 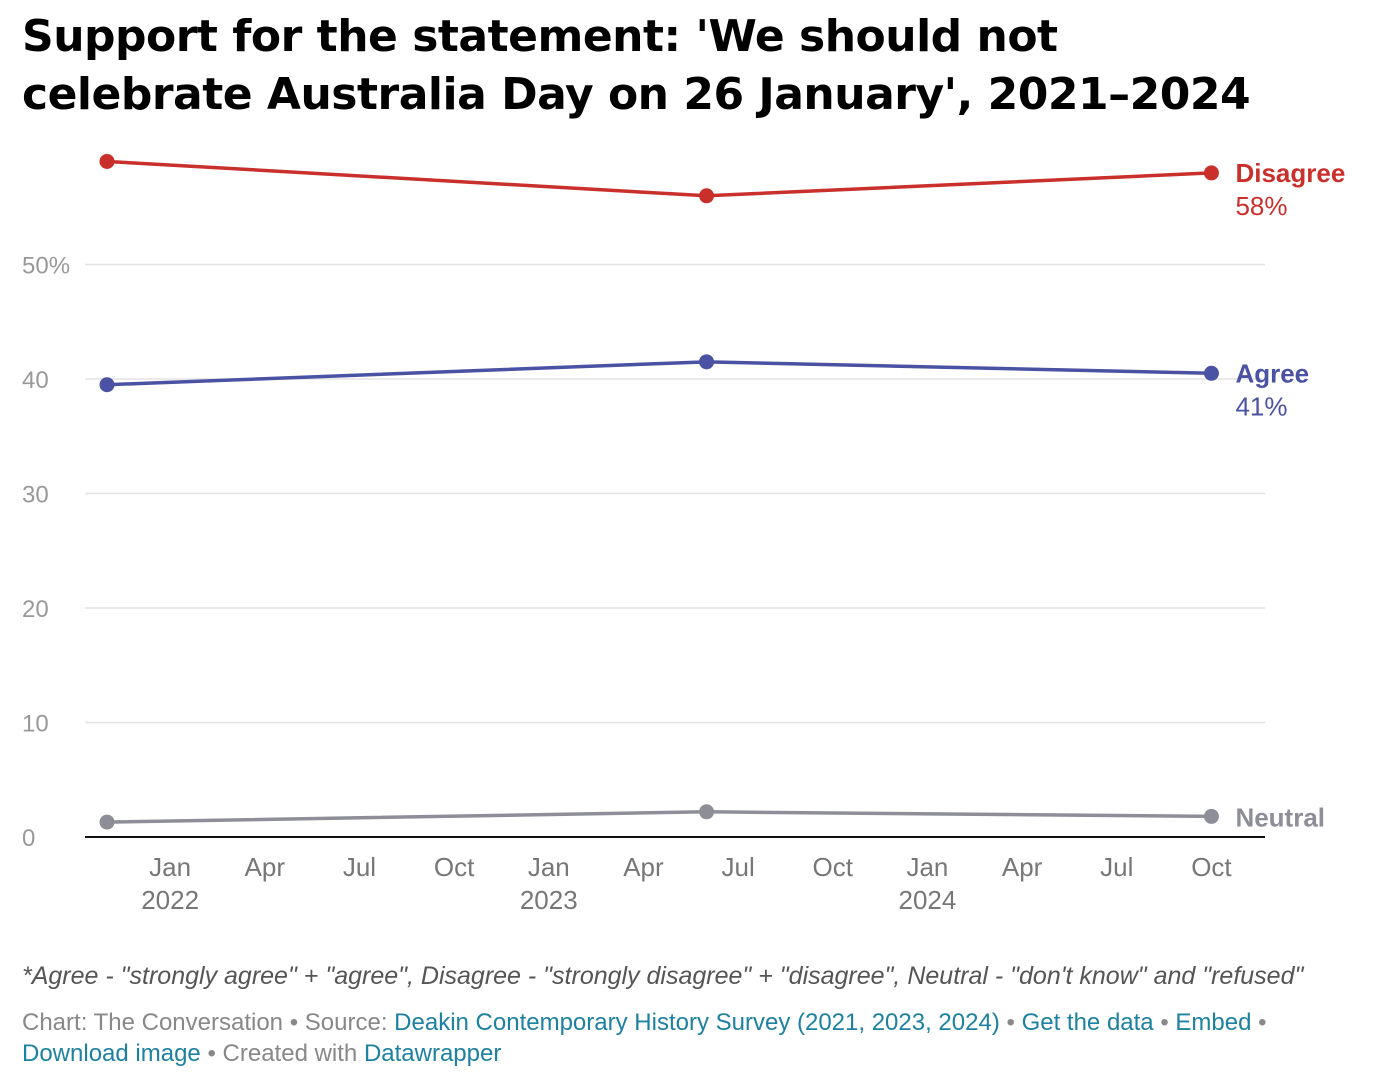 I want to click on get-data-link: Get the data, so click(x=1087, y=1022).